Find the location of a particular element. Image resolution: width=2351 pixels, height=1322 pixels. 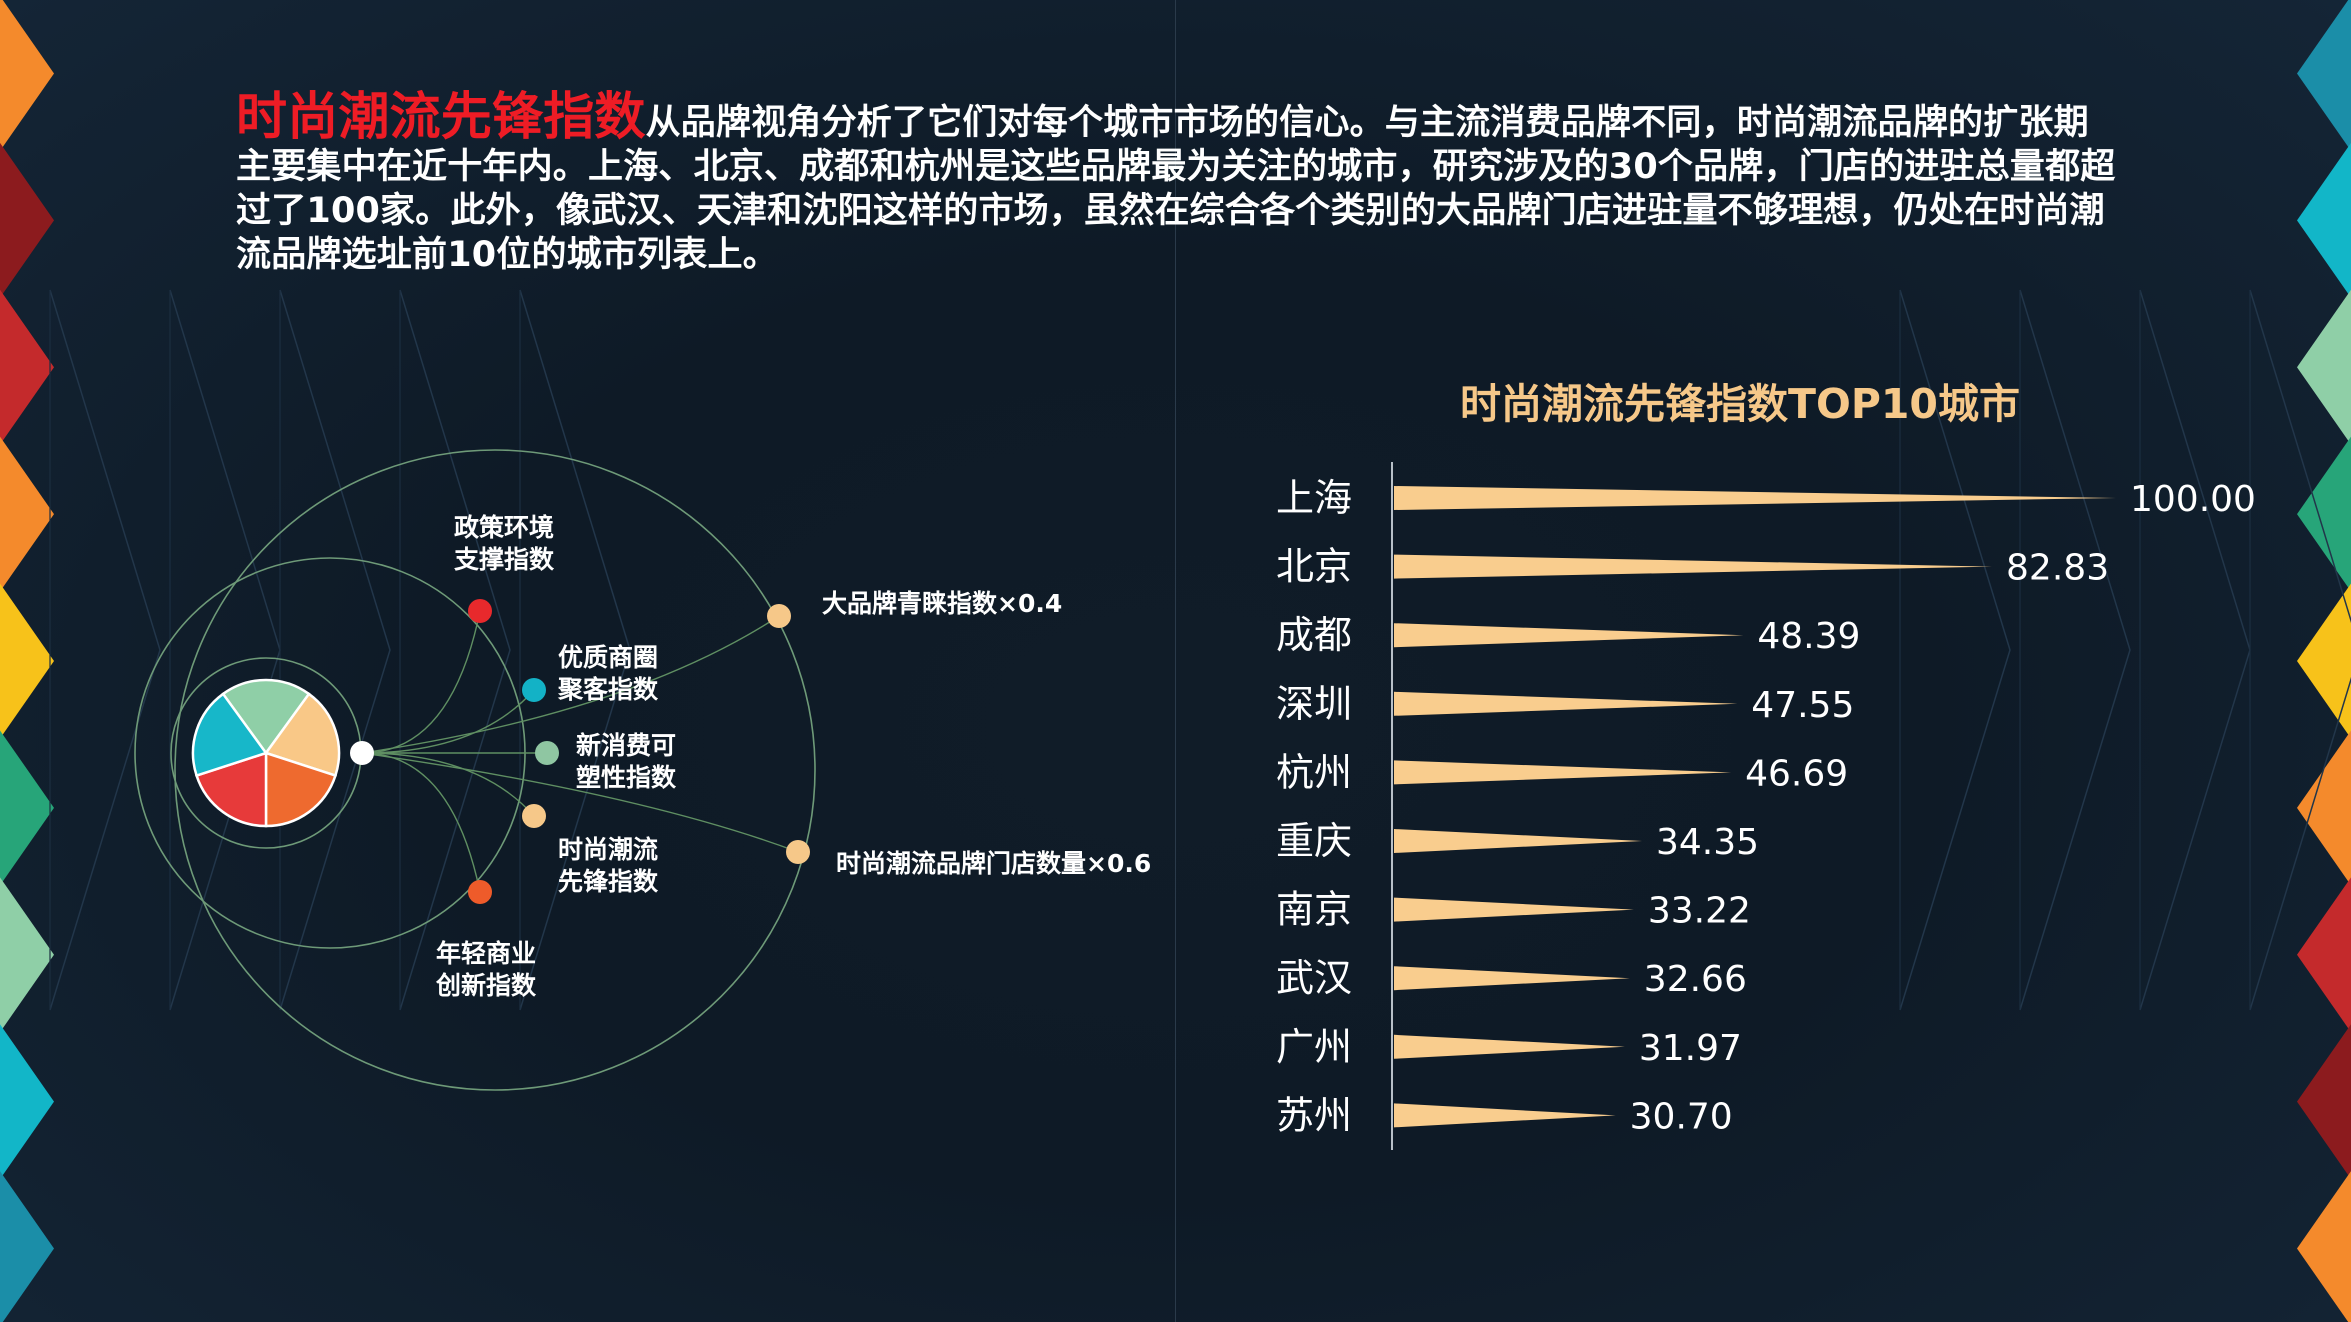

category-label: 上海 is located at coordinates (1314, 498).